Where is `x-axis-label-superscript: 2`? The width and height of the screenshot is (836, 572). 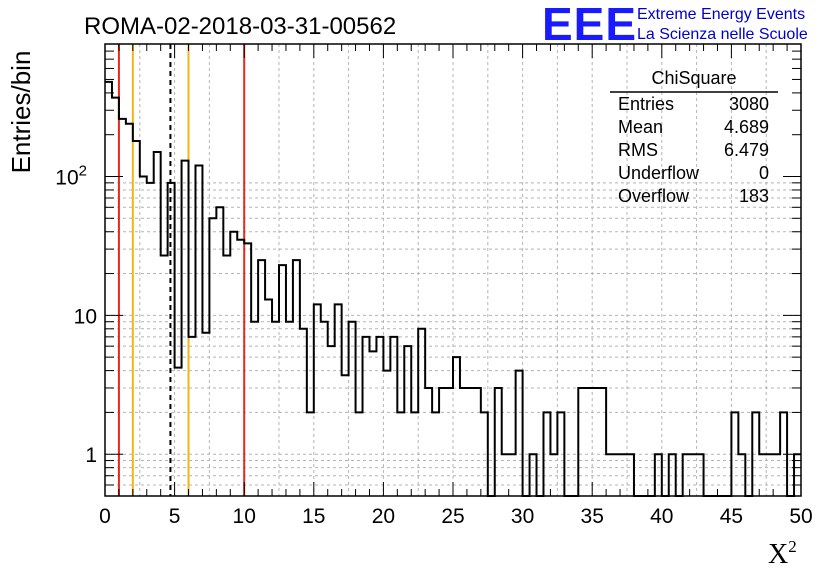
x-axis-label-superscript: 2 is located at coordinates (792, 546).